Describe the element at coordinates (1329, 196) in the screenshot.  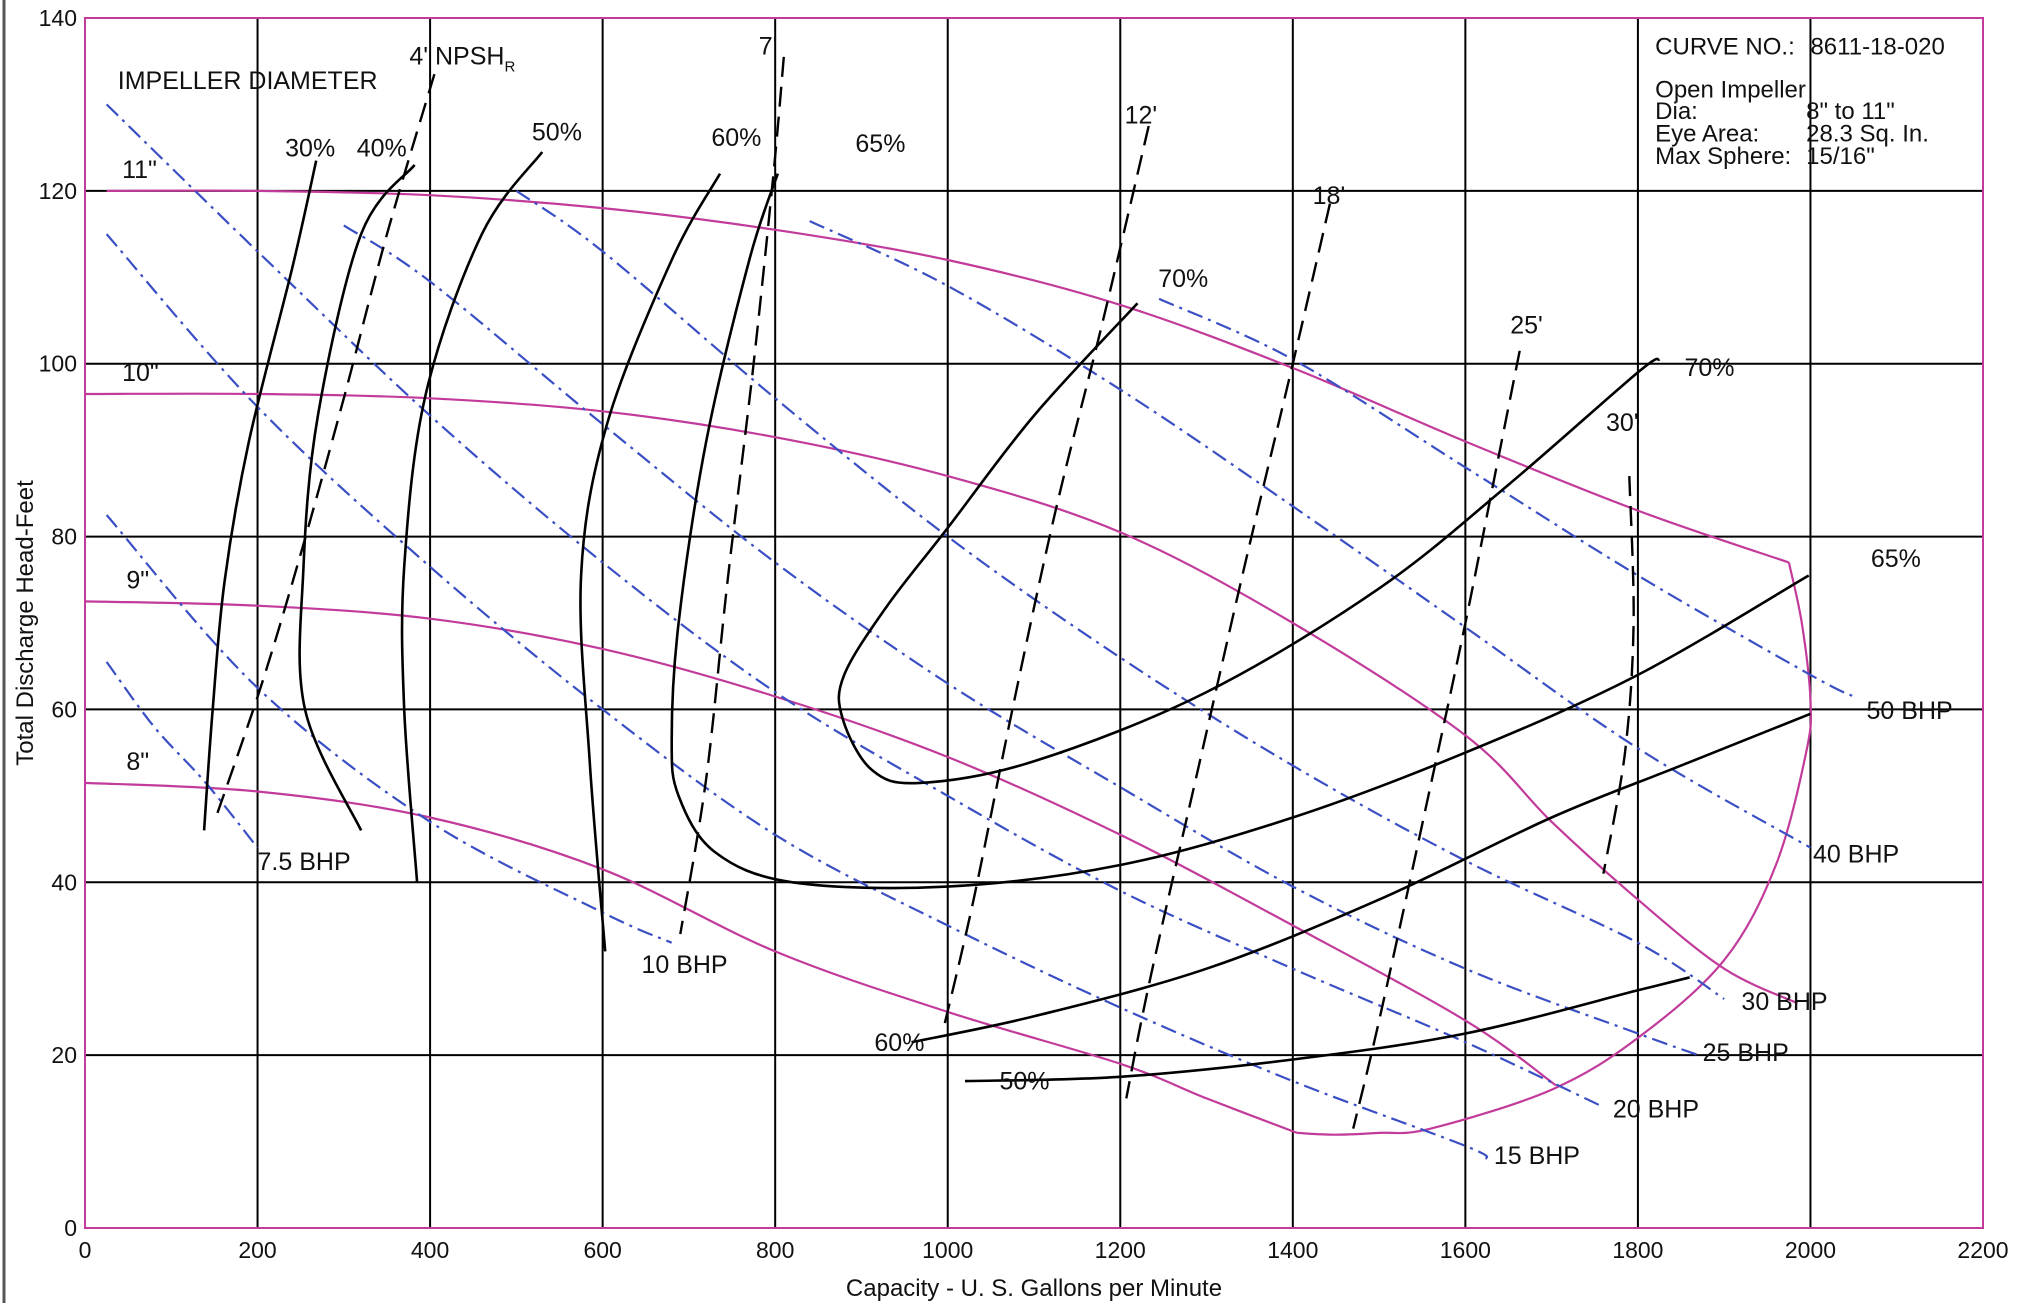
I see `curve-label: 18'` at that location.